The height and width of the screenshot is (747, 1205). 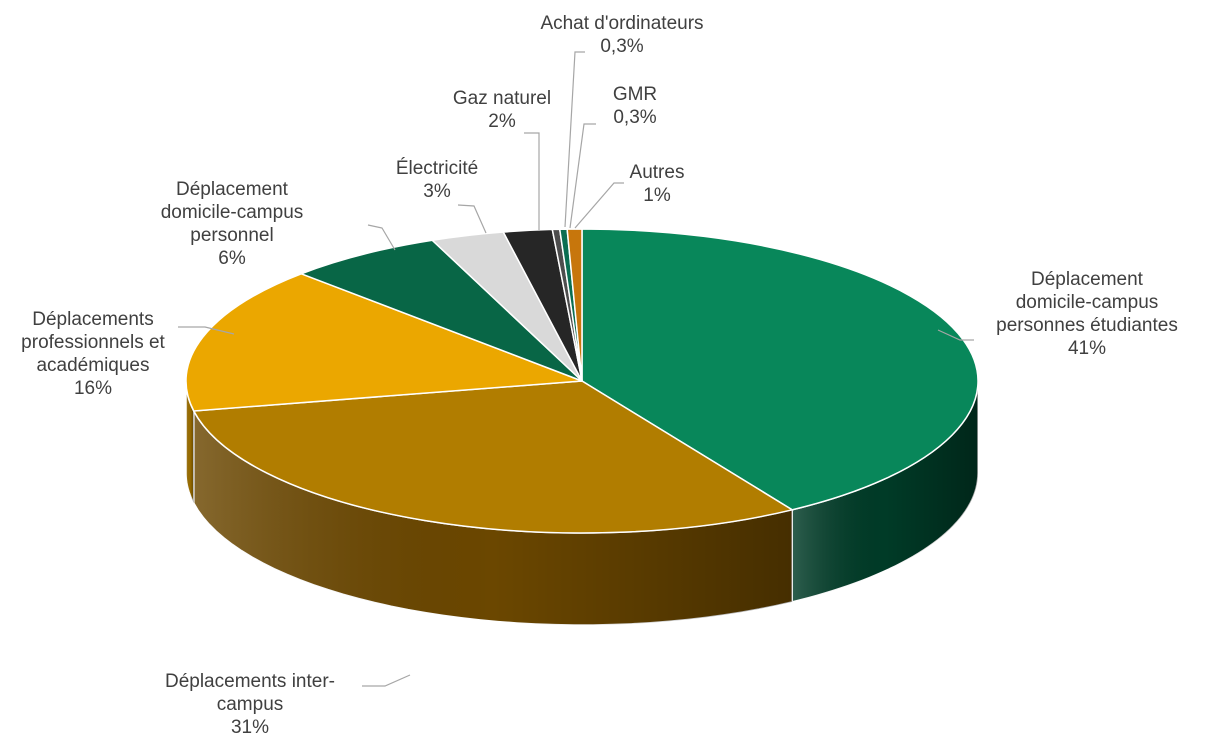 I want to click on slice-deplacement-domicile-campus-personnes-etudiantes, so click(x=780, y=369).